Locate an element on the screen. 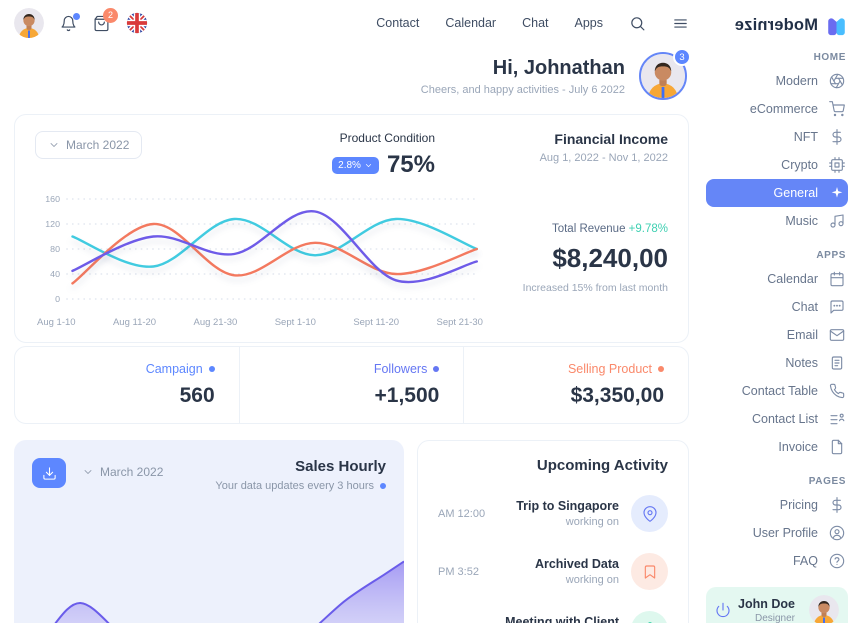  item-label: General is located at coordinates (795, 193).